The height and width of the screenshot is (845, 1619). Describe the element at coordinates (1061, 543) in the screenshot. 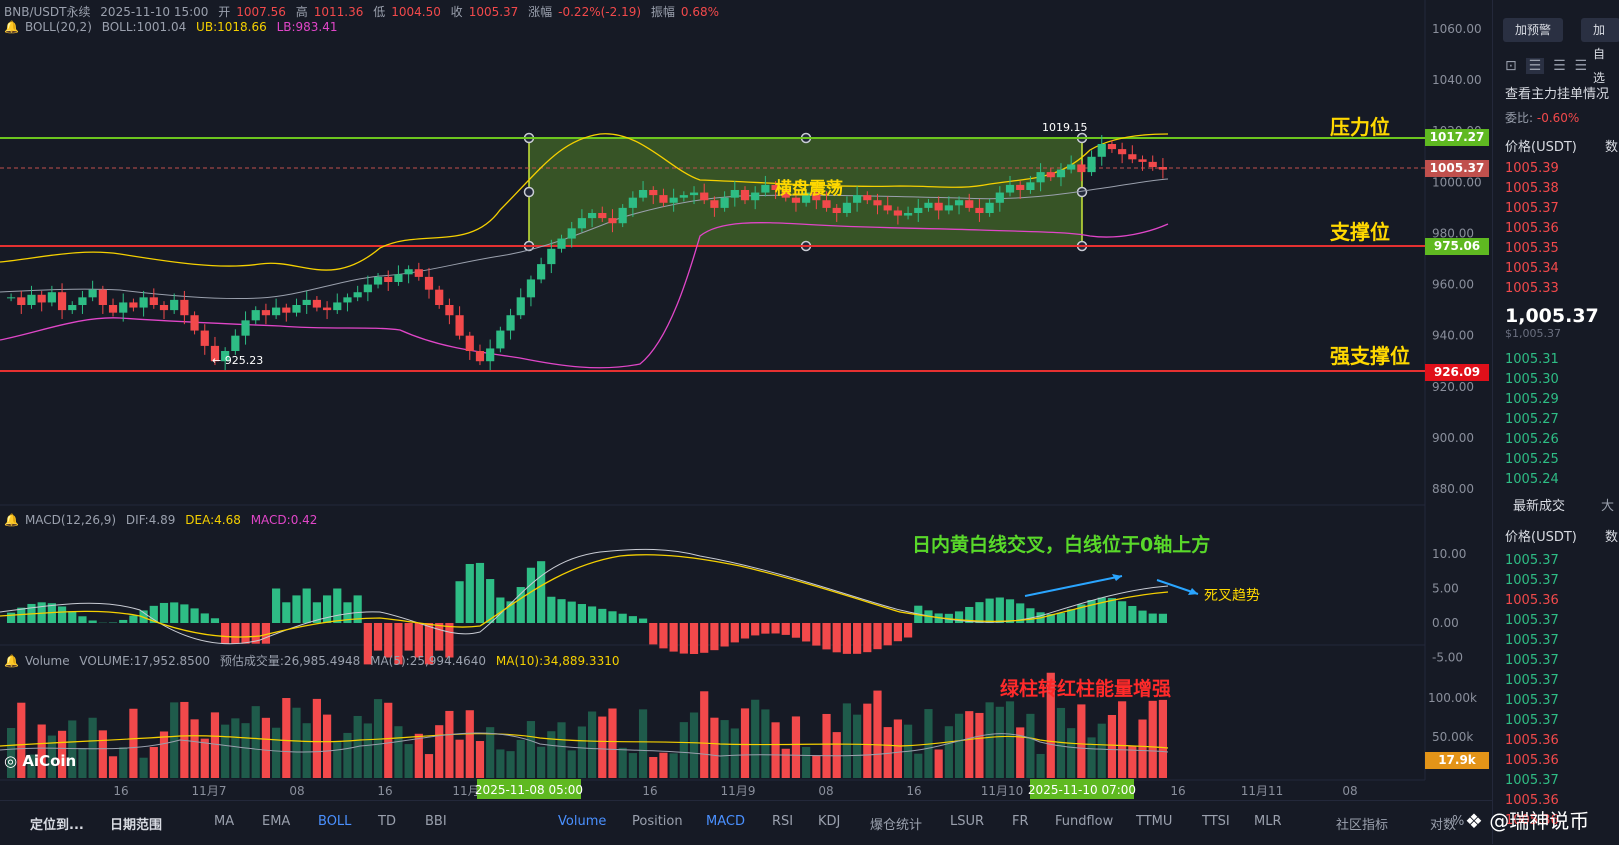

I see `macd-annotation: 日内黄白线交叉，白线位于0轴上方` at that location.